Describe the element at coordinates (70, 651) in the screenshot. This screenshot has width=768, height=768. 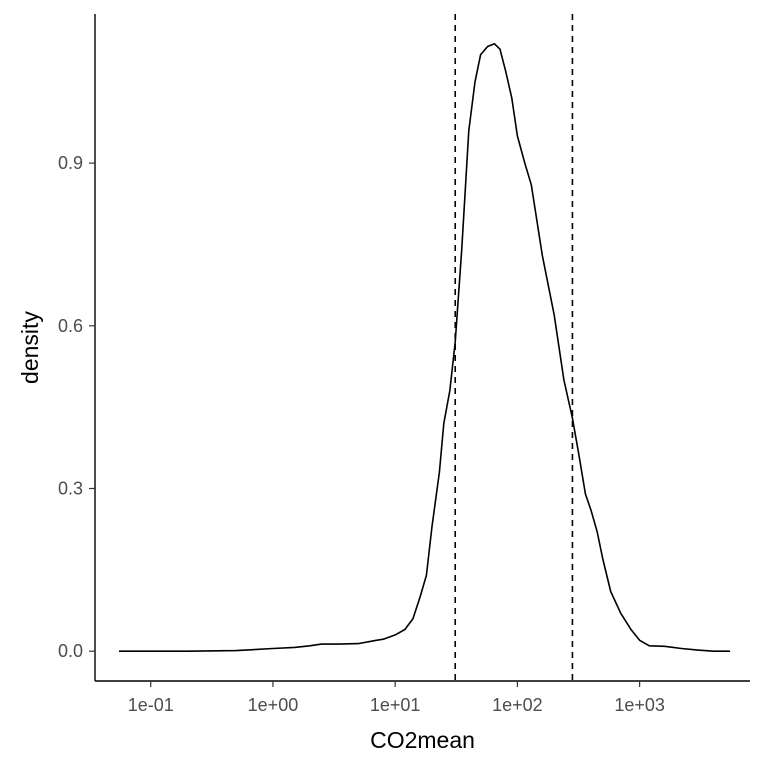
I see `y-tick-label: 0.0` at that location.